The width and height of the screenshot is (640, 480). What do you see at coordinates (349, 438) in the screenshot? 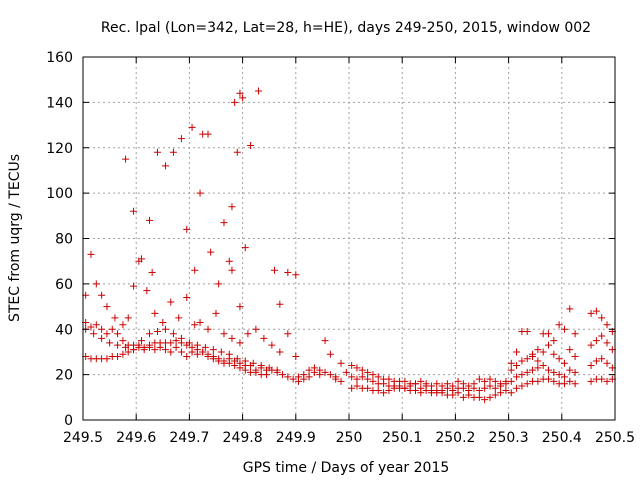
I see `x-tick-label: 250` at bounding box center [349, 438].